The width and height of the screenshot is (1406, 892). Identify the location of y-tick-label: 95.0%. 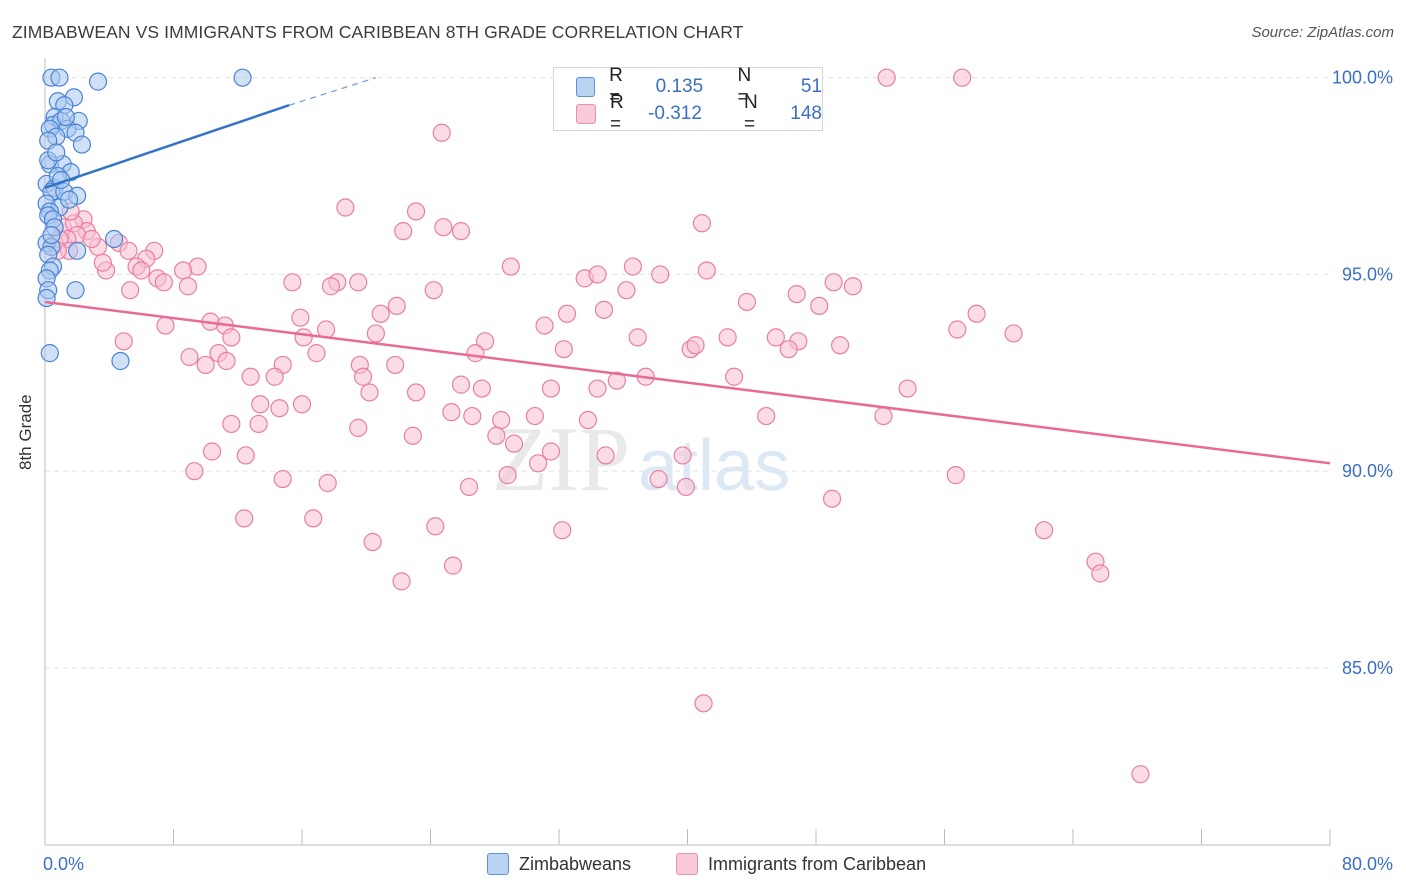
(1367, 274).